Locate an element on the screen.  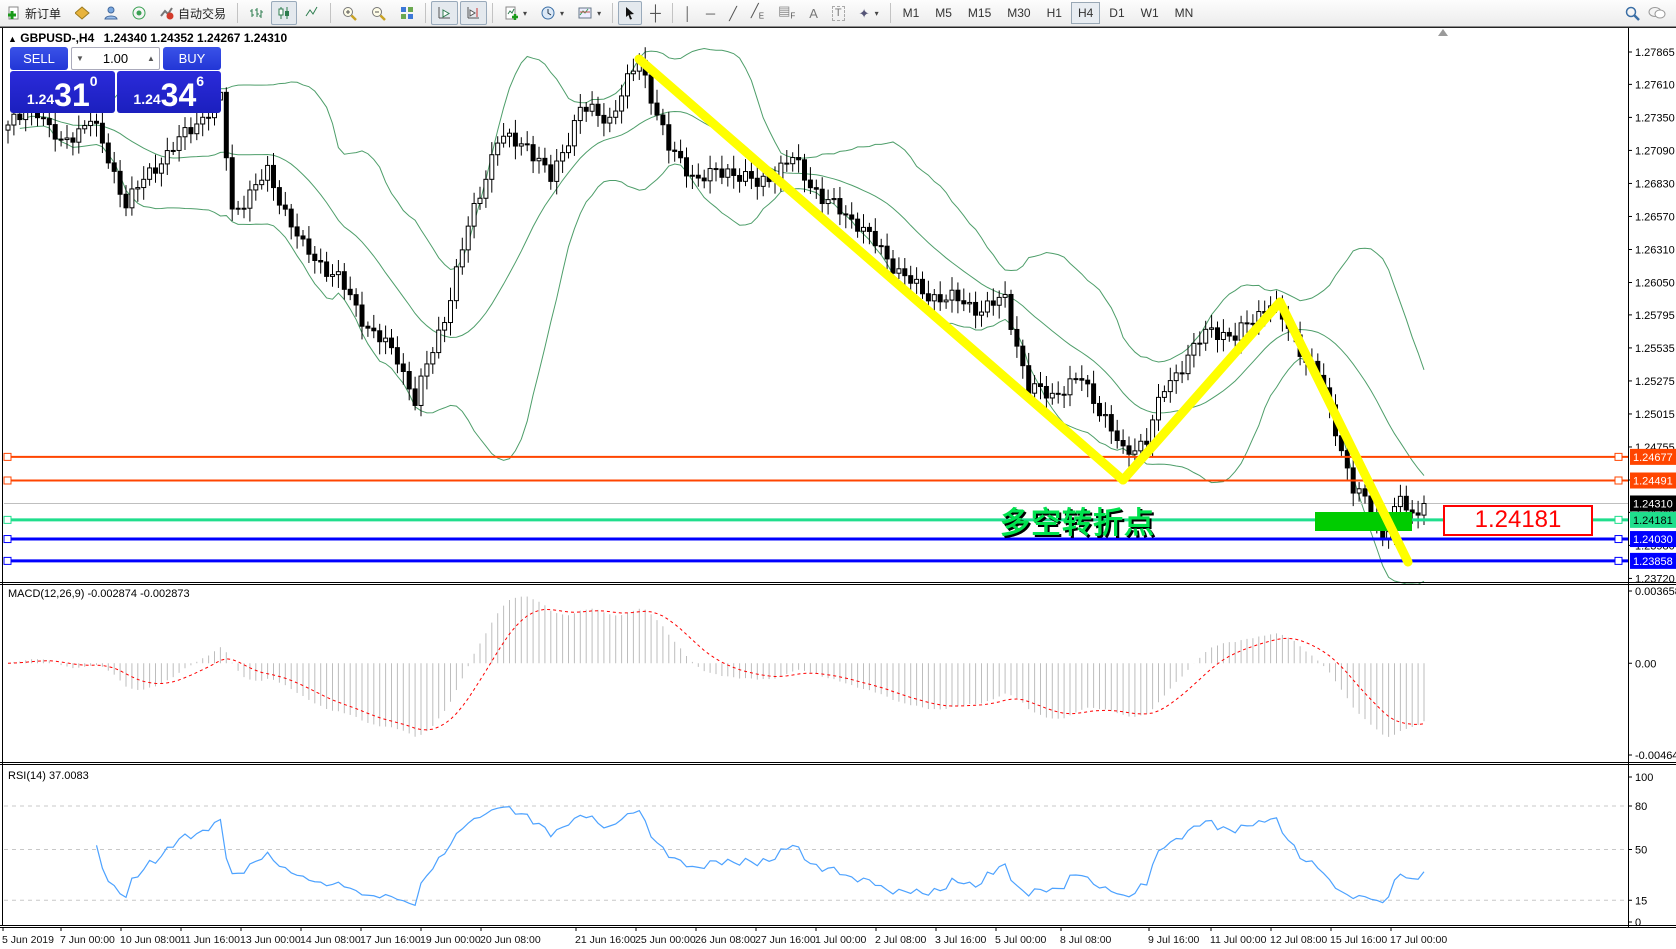
price-tick-label: 1.26830 is located at coordinates (1655, 184).